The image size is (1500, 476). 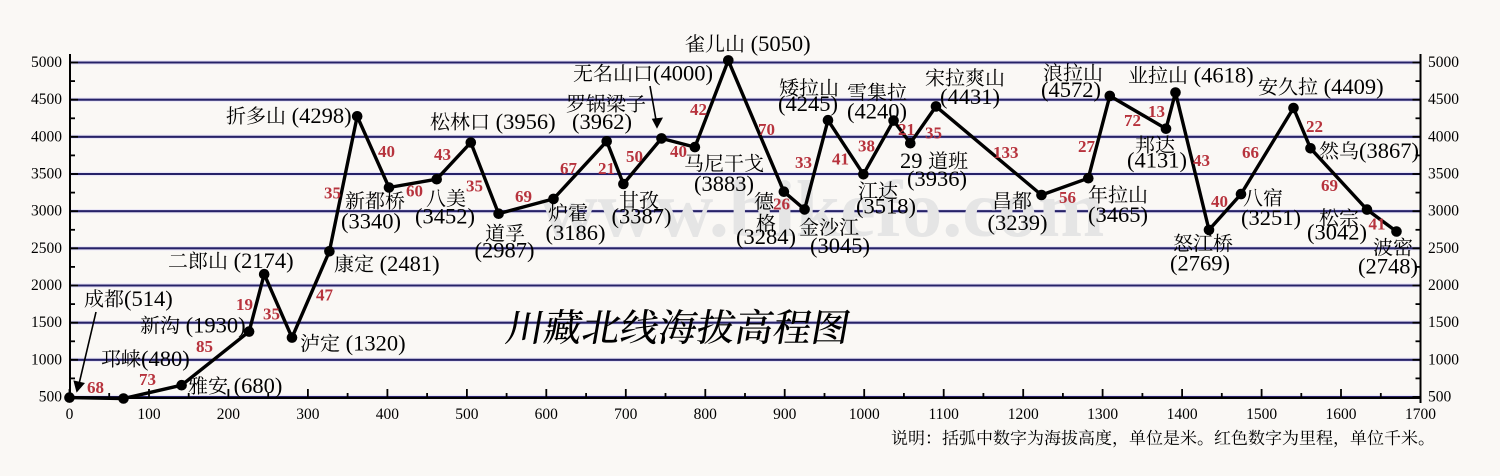 I want to click on svg-text: (4131), so click(x=1157, y=160).